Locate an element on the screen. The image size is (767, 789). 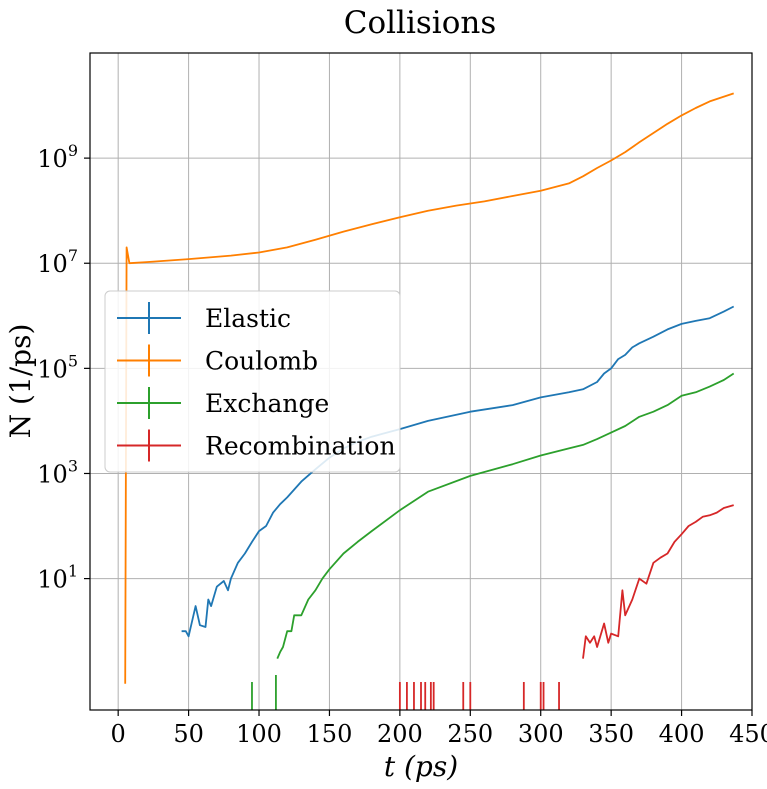
chart-title: Collisions is located at coordinates (420, 23).